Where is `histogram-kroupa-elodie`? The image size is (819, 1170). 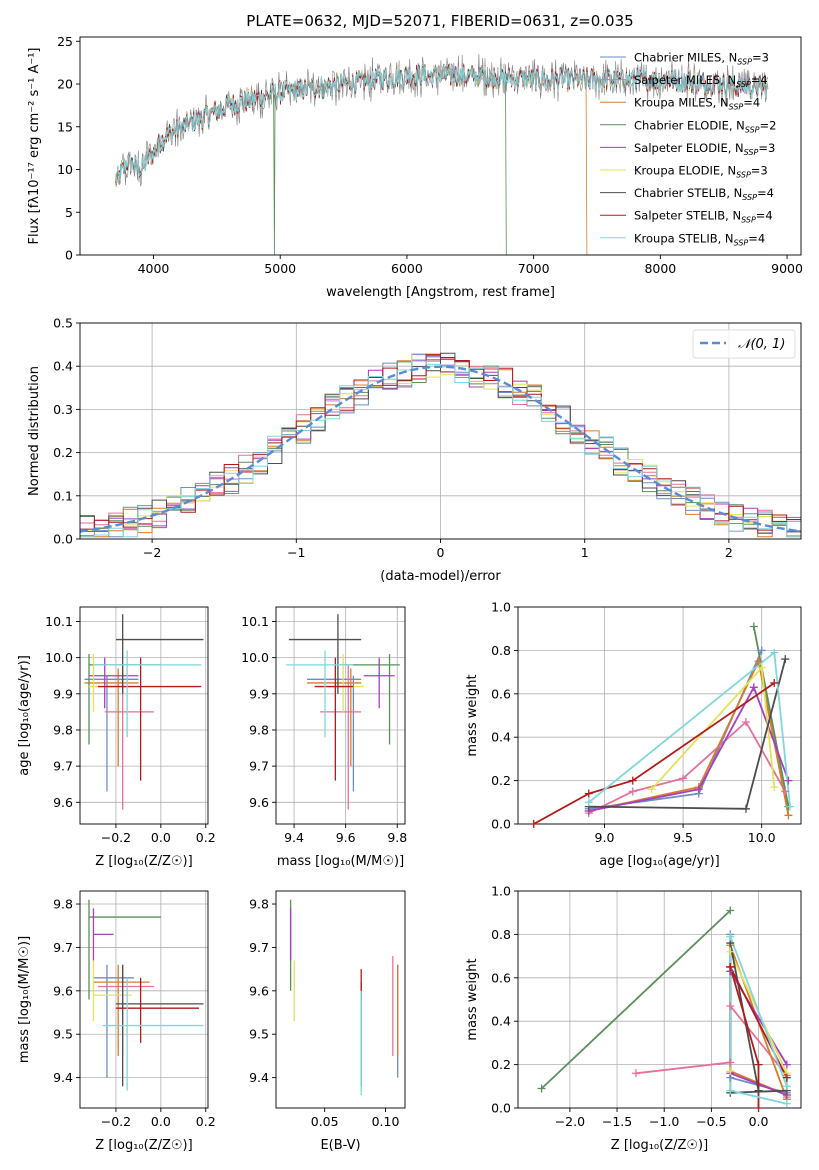
histogram-kroupa-elodie is located at coordinates (440, 445).